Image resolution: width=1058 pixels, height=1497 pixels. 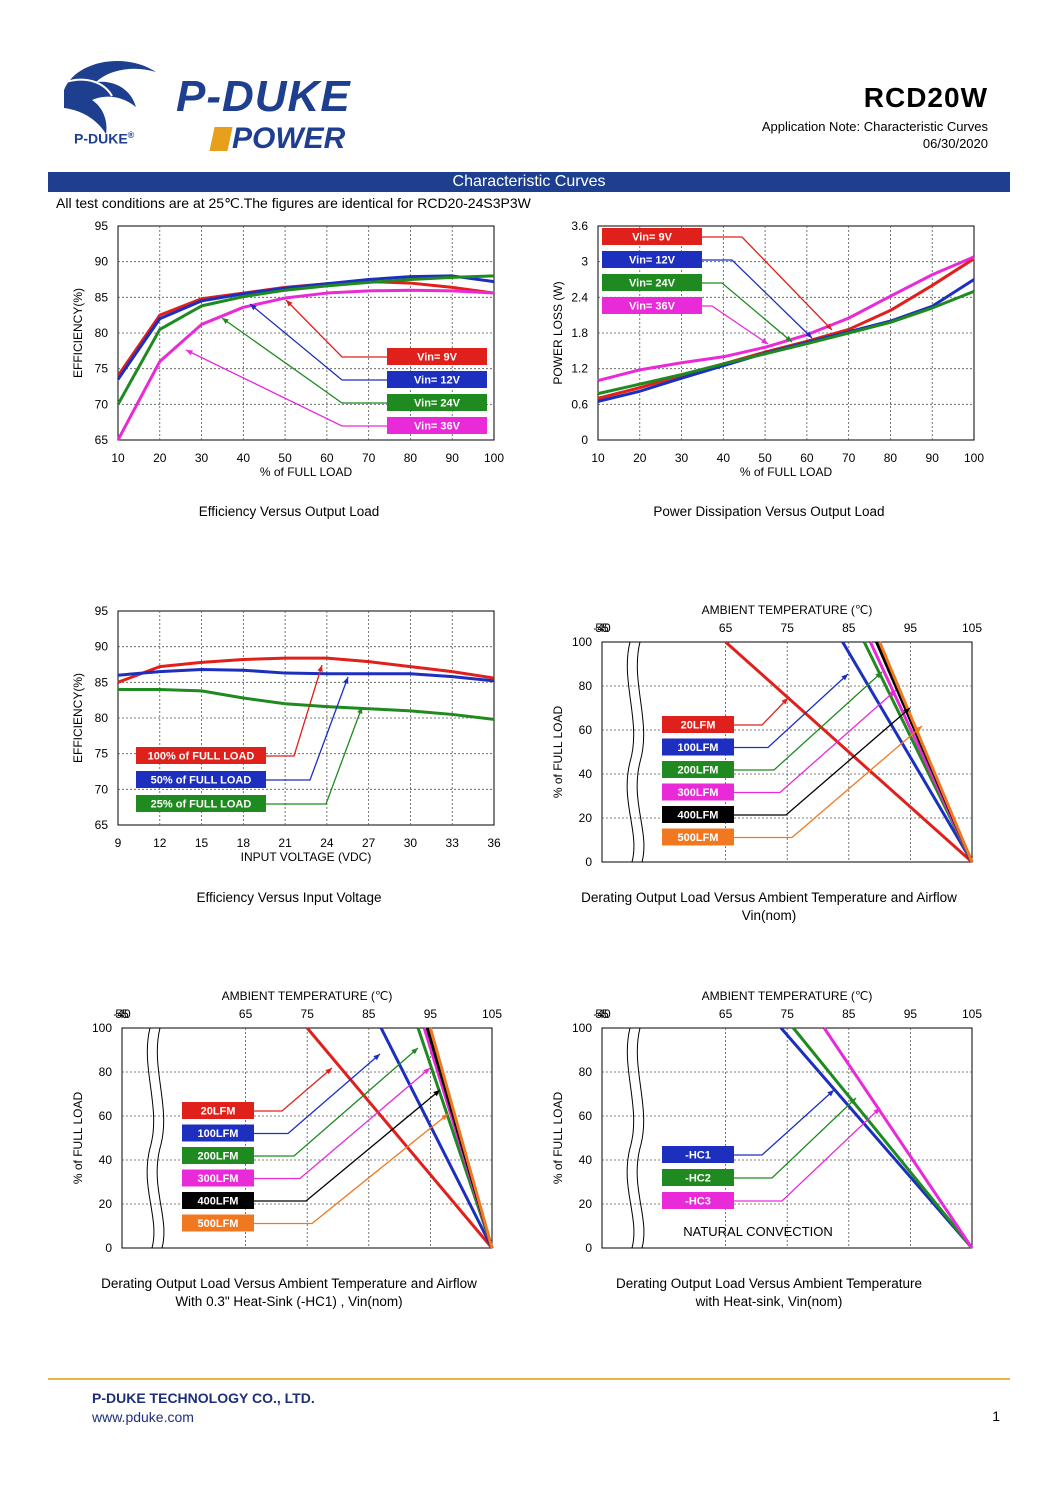 What do you see at coordinates (102, 682) in the screenshot?
I see `y-tick-label: 85` at bounding box center [102, 682].